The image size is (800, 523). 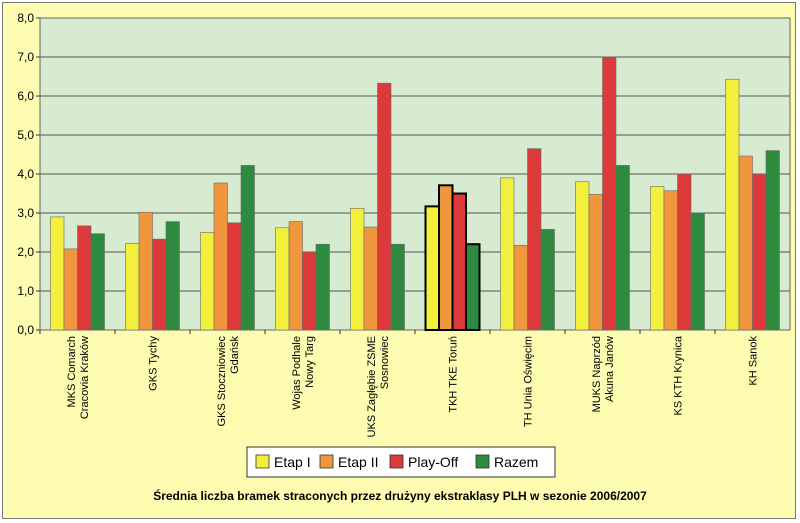 I want to click on y-tick-label: 6,0, so click(x=25, y=96).